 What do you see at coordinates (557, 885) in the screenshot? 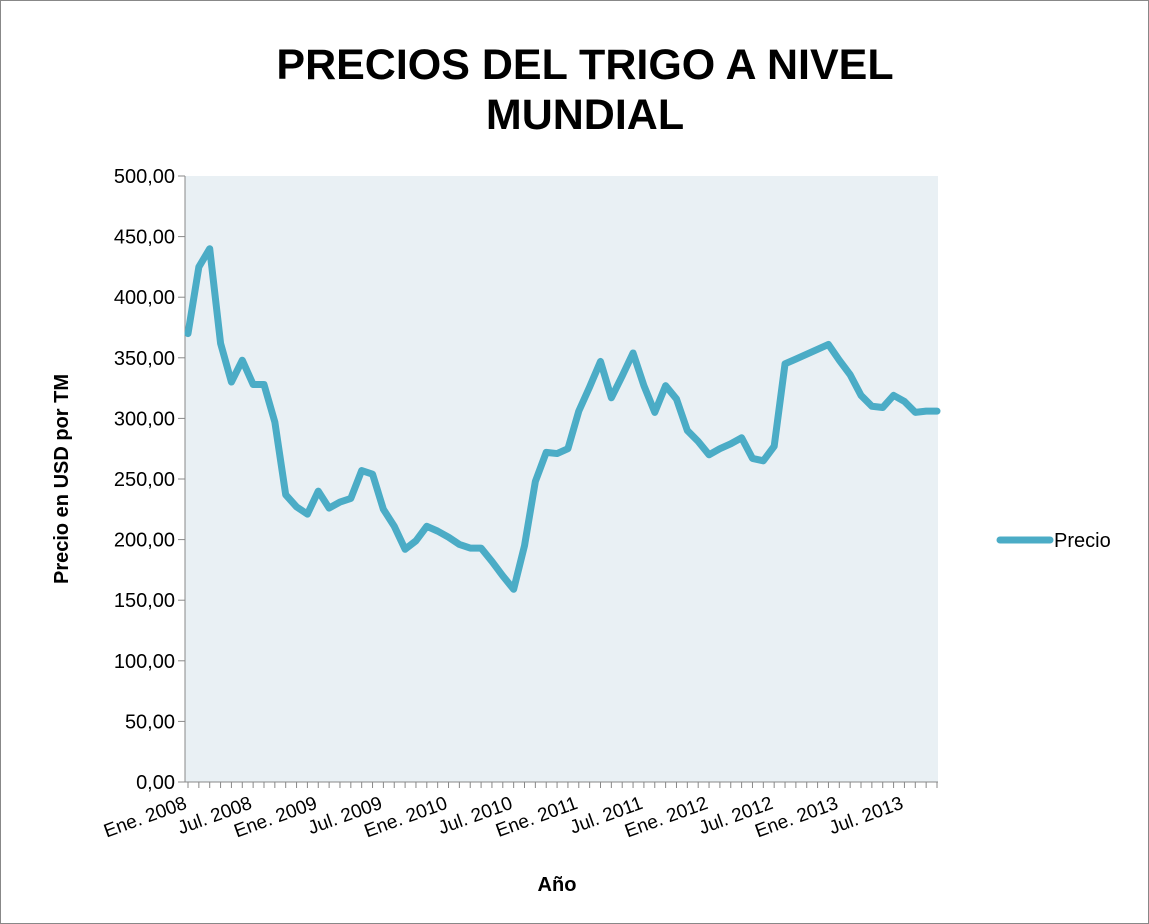
I see `x-axis-title: Año` at bounding box center [557, 885].